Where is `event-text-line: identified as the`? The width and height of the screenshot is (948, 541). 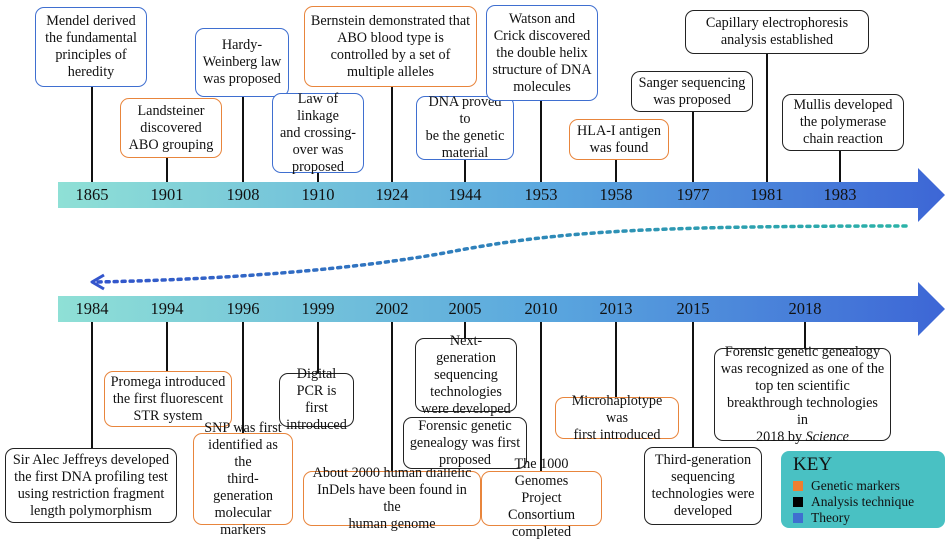 event-text-line: identified as the is located at coordinates (243, 453).